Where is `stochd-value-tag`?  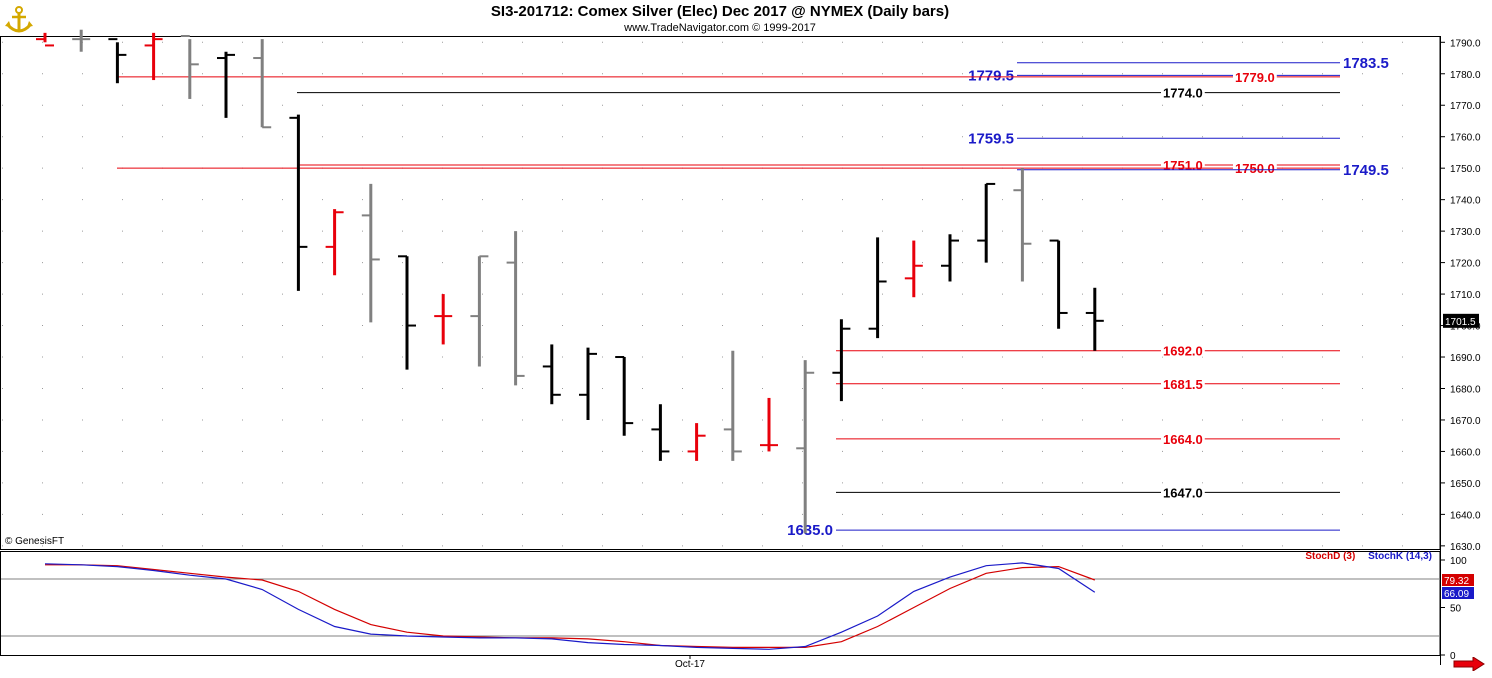 stochd-value-tag is located at coordinates (1458, 580).